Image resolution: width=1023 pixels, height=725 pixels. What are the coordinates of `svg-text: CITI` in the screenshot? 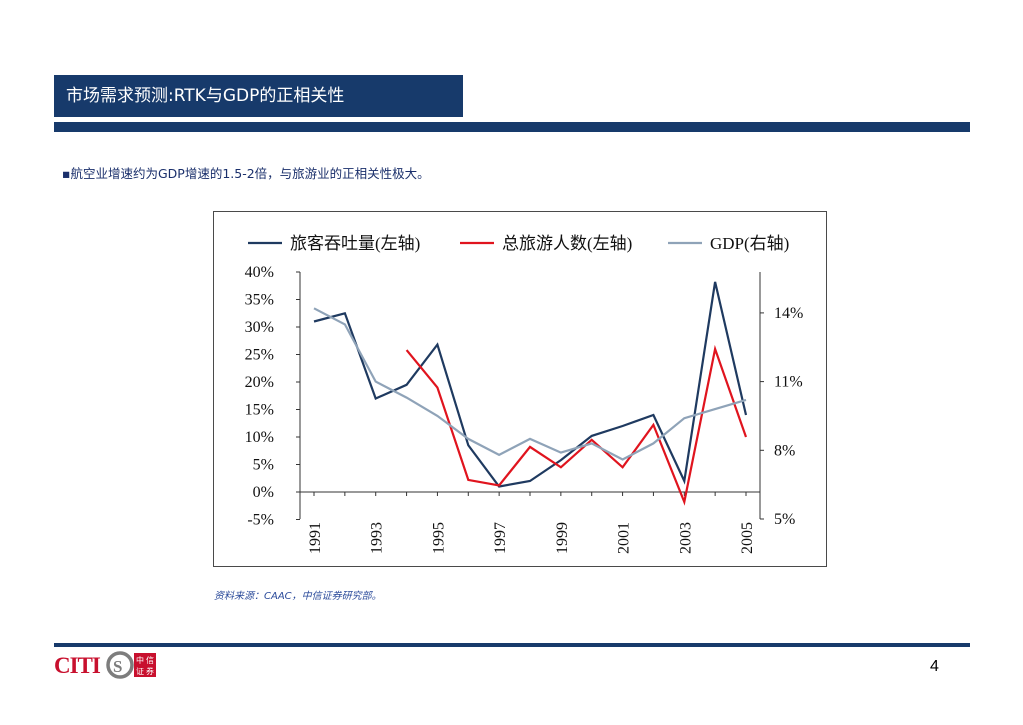 It's located at (77, 665).